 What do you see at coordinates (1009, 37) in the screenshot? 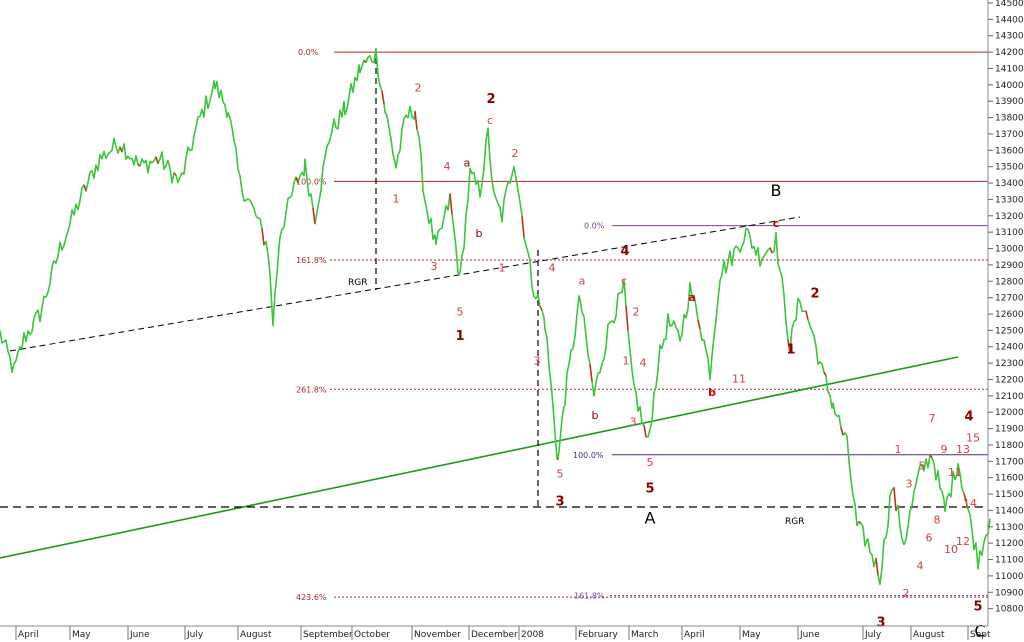
I see `y-tick-label: 14300` at bounding box center [1009, 37].